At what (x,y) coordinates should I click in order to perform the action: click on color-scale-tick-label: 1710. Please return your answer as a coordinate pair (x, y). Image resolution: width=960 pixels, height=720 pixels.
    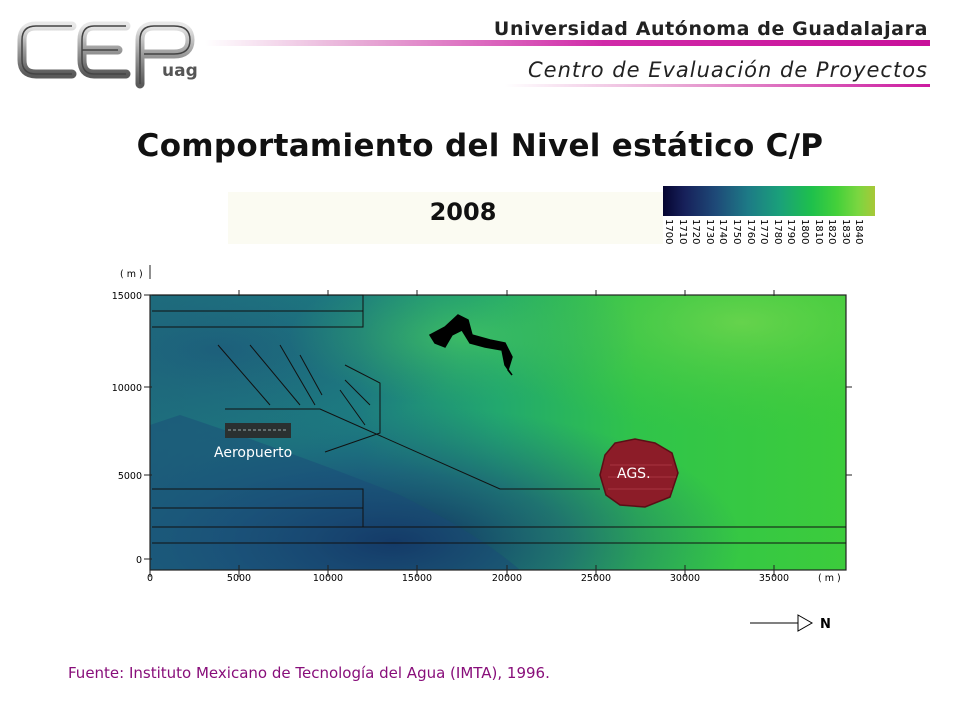
    Looking at the image, I should click on (682, 232).